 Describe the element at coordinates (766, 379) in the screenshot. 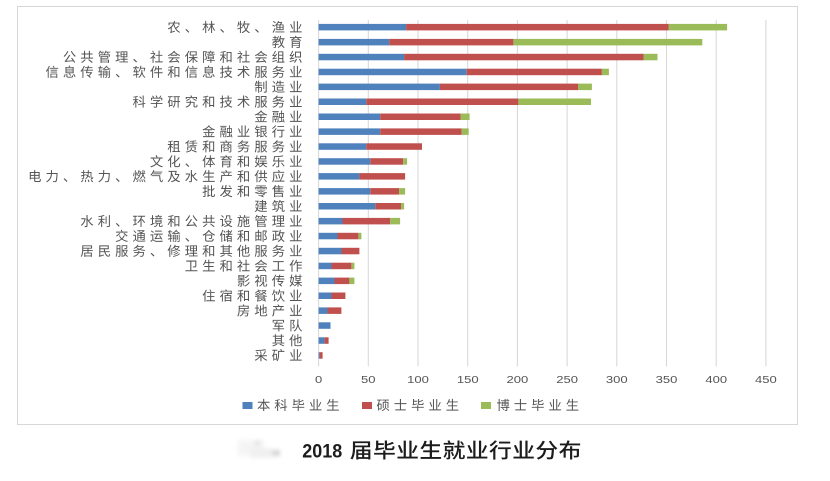

I see `svg-text: 450` at that location.